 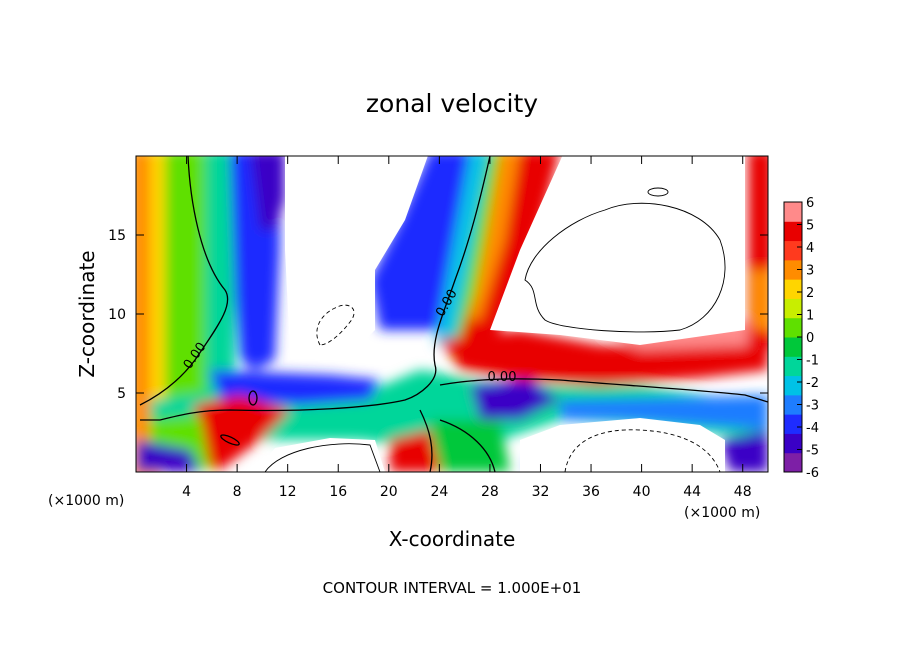 What do you see at coordinates (168, 456) in the screenshot?
I see `field-bottom-purple-left` at bounding box center [168, 456].